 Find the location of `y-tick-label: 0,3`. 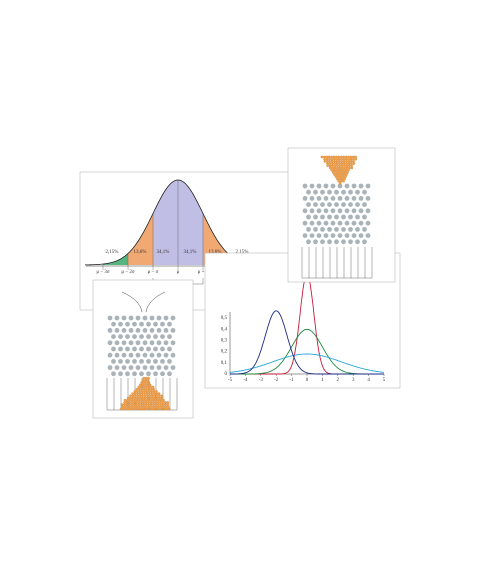

y-tick-label: 0,3 is located at coordinates (224, 341).